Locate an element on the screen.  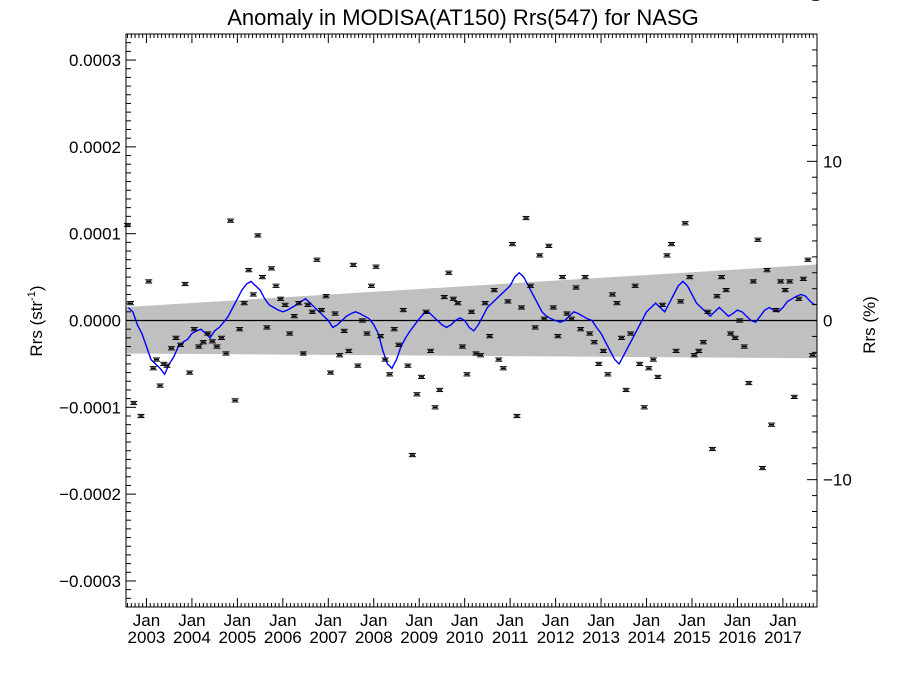
x-tick-label-year: 2009 is located at coordinates (419, 637).